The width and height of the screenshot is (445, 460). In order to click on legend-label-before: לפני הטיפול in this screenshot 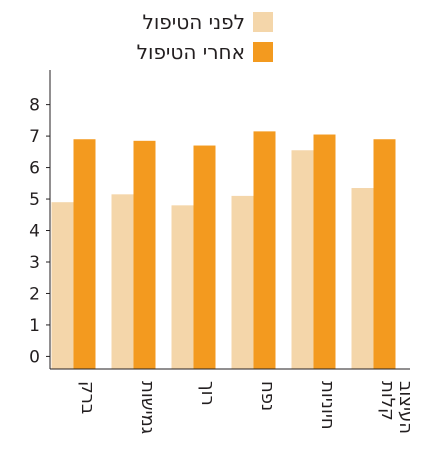, I will do `click(193, 22)`.